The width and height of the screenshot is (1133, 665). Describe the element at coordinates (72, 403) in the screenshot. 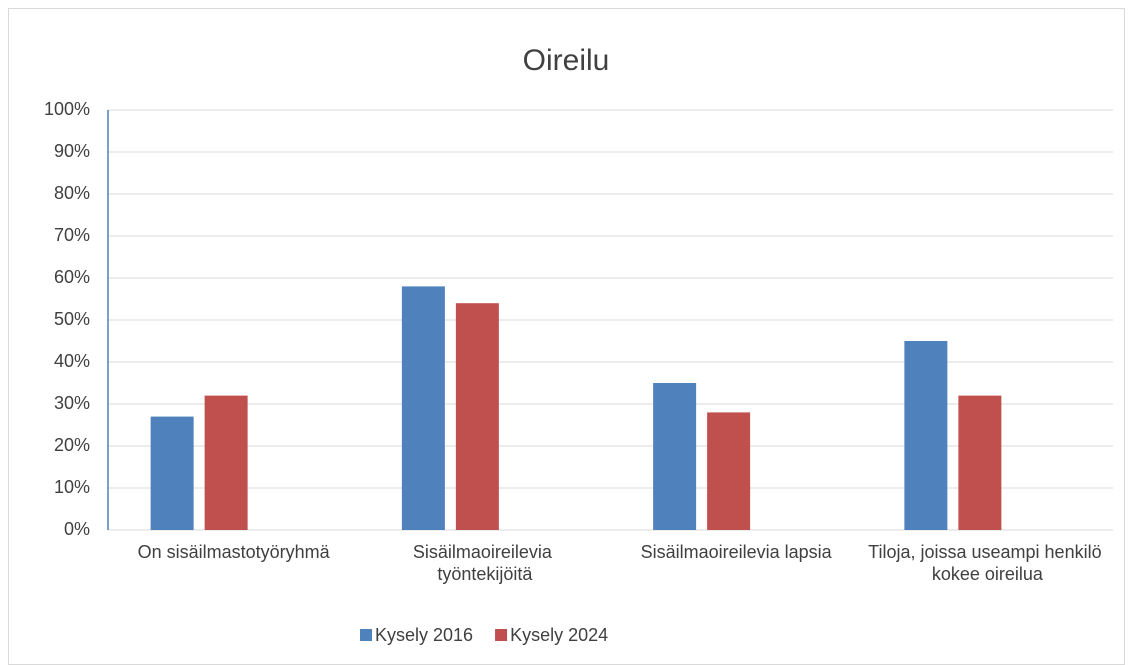

I see `y-tick-label: 30%` at that location.